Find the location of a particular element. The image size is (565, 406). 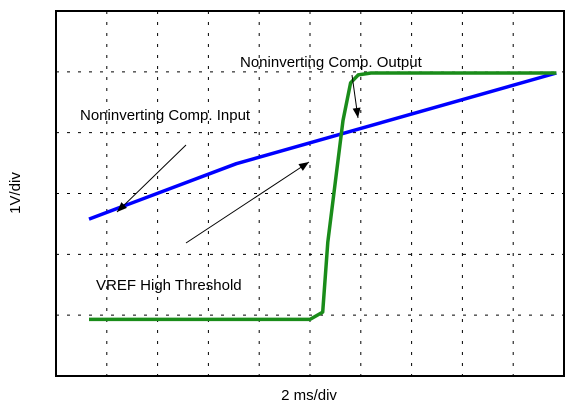

annotation-output-label: Noninverting Comp. Output is located at coordinates (331, 62).